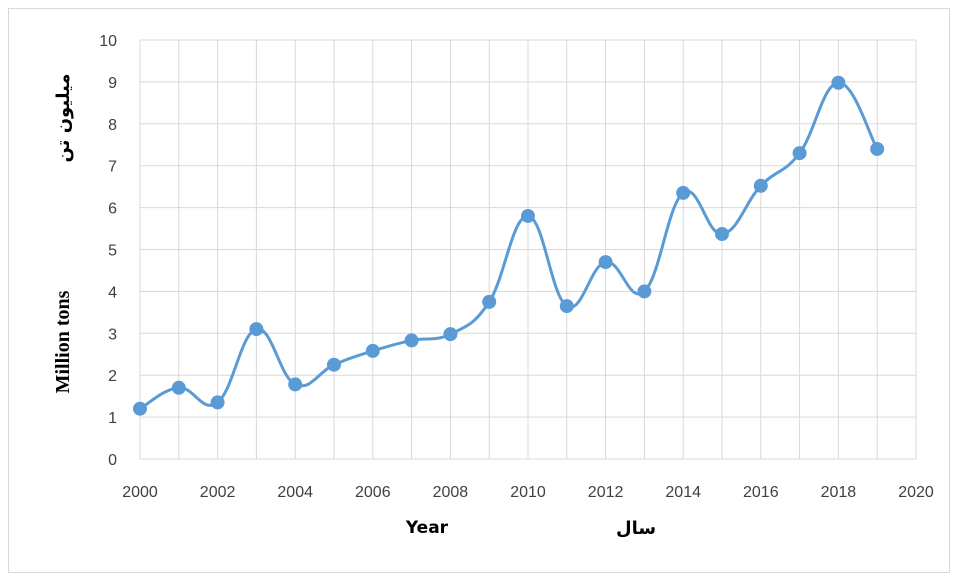  Describe the element at coordinates (636, 528) in the screenshot. I see `x-axis-label-secondary: سال` at that location.